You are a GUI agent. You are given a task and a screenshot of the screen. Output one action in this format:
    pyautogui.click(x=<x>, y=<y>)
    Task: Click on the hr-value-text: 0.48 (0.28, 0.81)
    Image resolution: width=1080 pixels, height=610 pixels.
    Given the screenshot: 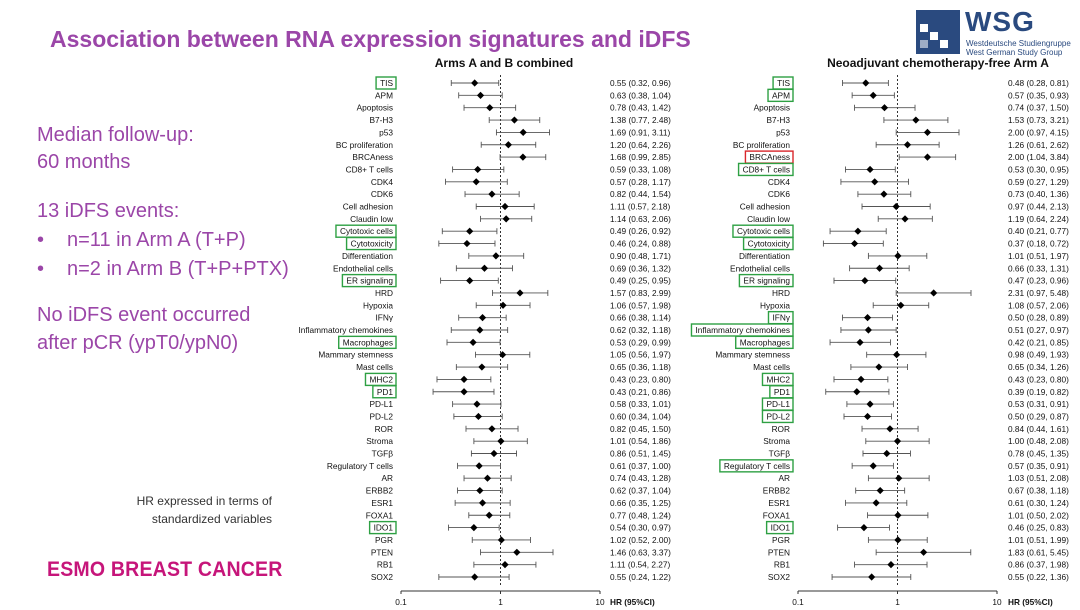 What is the action you would take?
    pyautogui.click(x=1038, y=83)
    